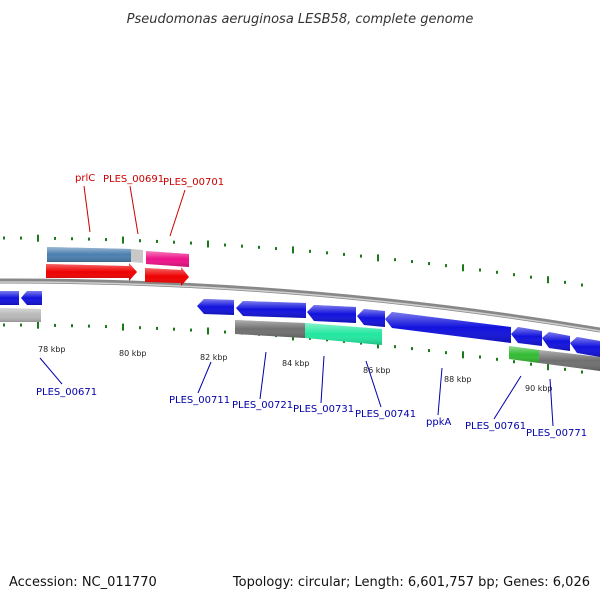  What do you see at coordinates (83, 582) in the screenshot?
I see `accession-text: Accession: NC_011770` at bounding box center [83, 582].